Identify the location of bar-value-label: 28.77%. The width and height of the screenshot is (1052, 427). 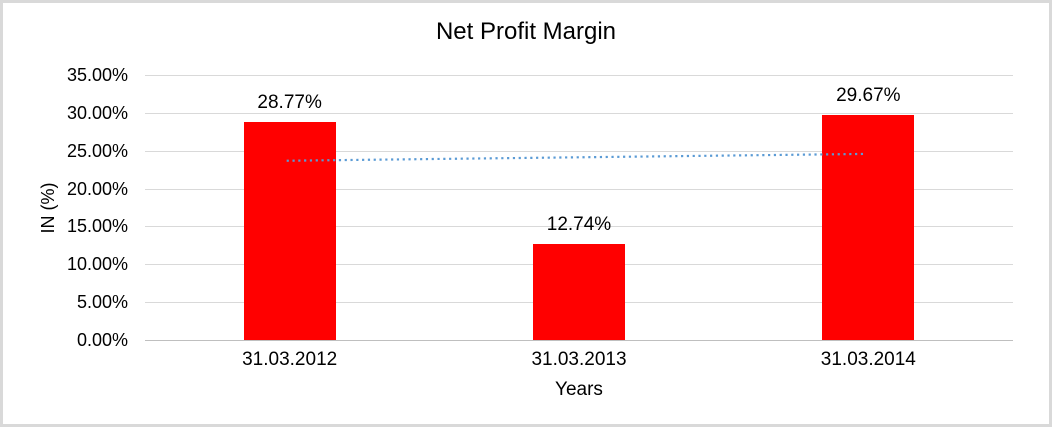
(289, 103).